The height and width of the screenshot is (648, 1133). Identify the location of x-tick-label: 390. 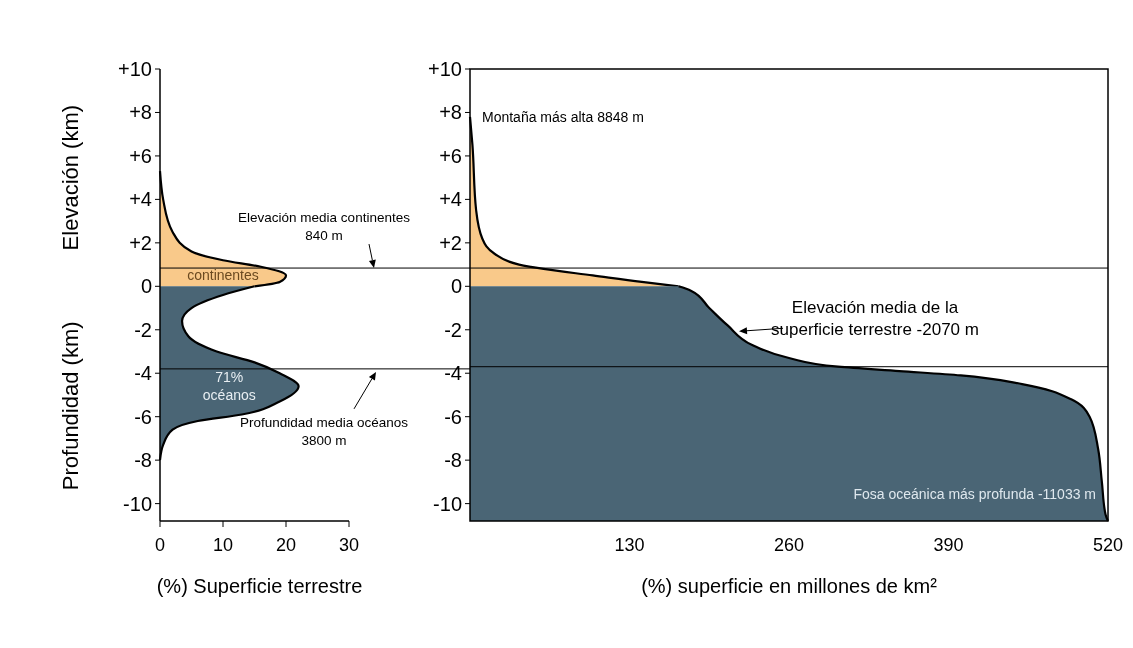
(948, 545).